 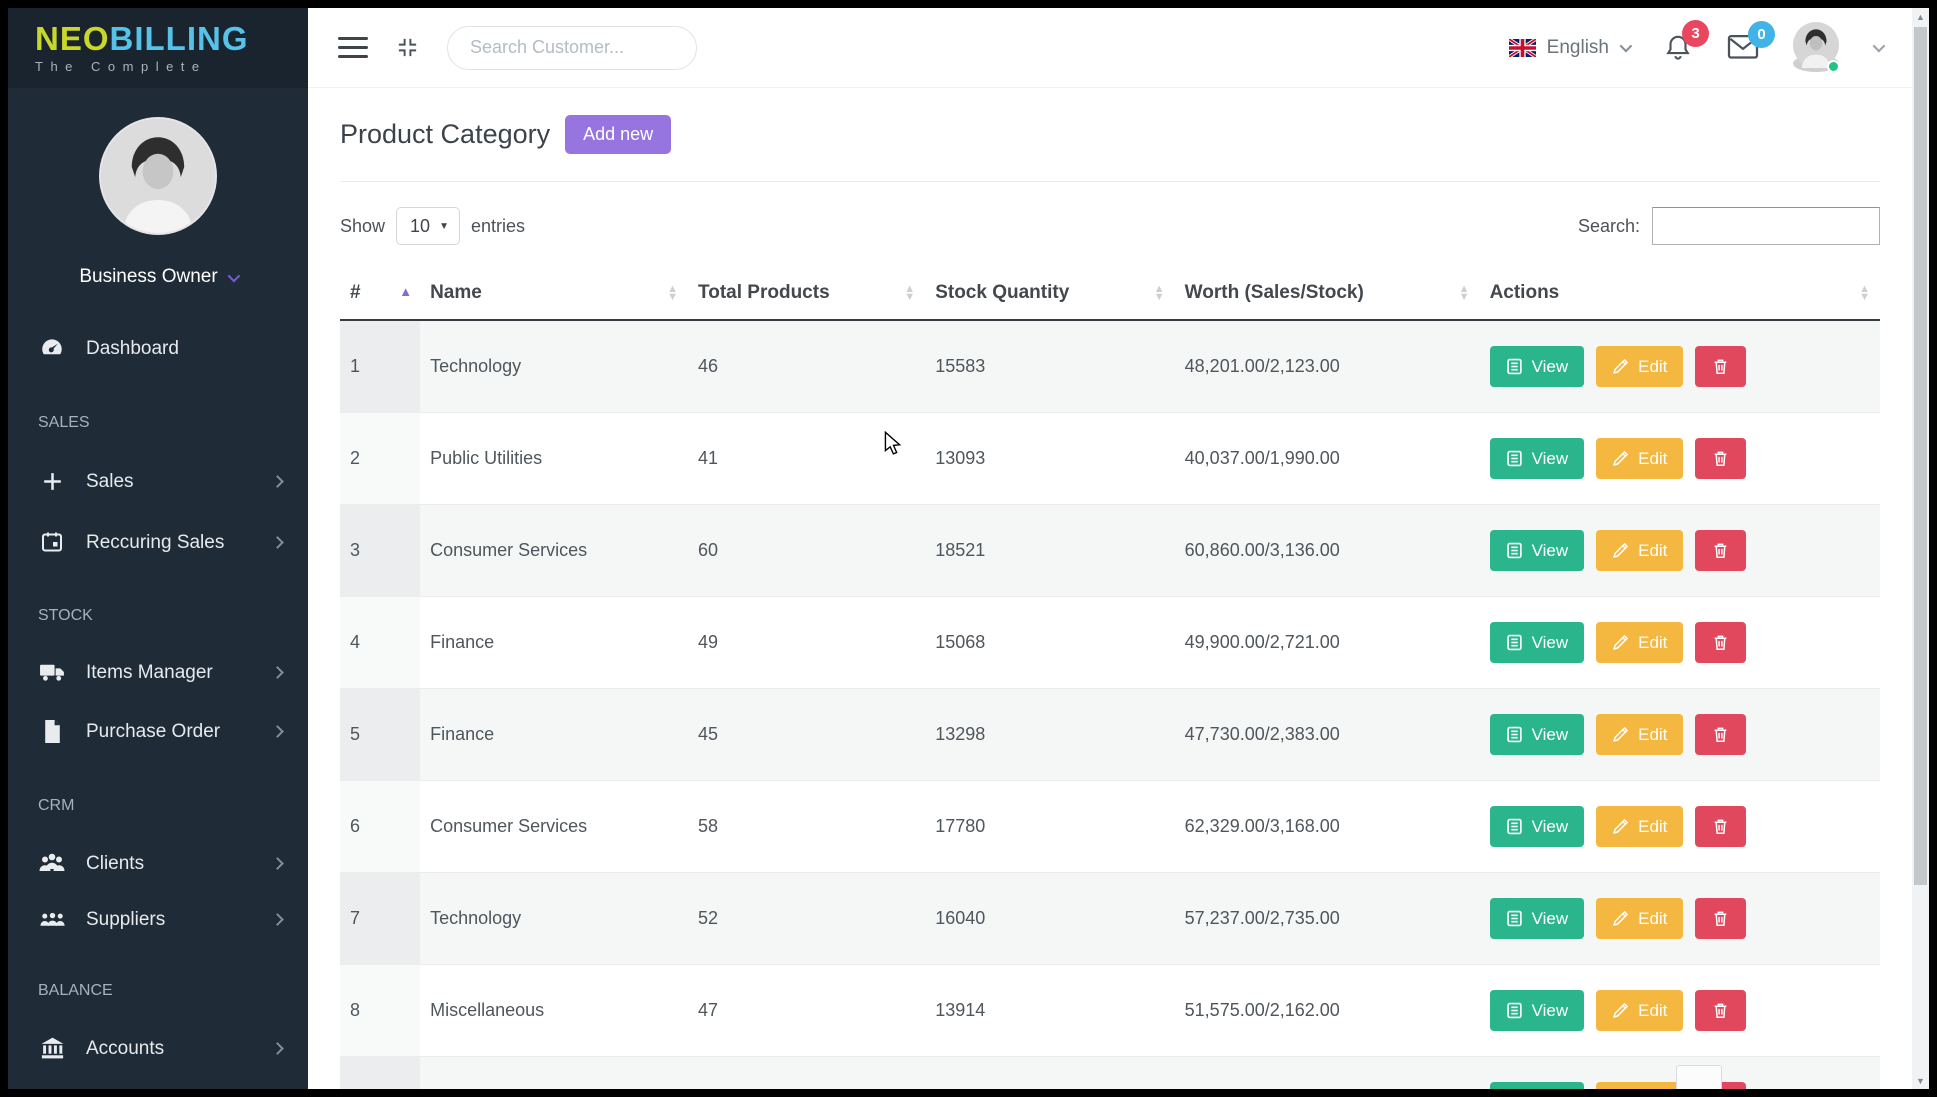 What do you see at coordinates (1761, 34) in the screenshot?
I see `messages-badge: 0` at bounding box center [1761, 34].